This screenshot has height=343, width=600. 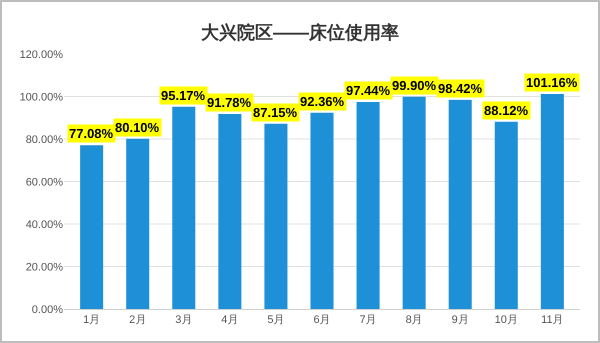 What do you see at coordinates (275, 112) in the screenshot?
I see `data-label: 87.15%` at bounding box center [275, 112].